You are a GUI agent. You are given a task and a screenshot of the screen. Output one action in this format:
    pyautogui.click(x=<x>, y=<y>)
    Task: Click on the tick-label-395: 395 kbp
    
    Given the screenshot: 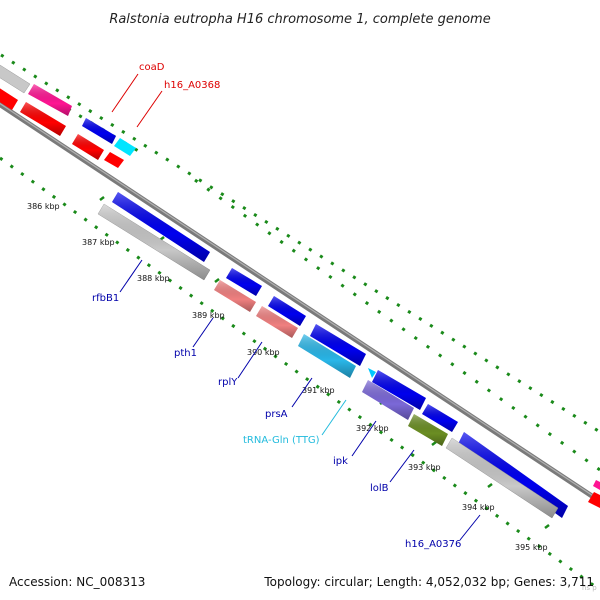 What is the action you would take?
    pyautogui.click(x=531, y=547)
    